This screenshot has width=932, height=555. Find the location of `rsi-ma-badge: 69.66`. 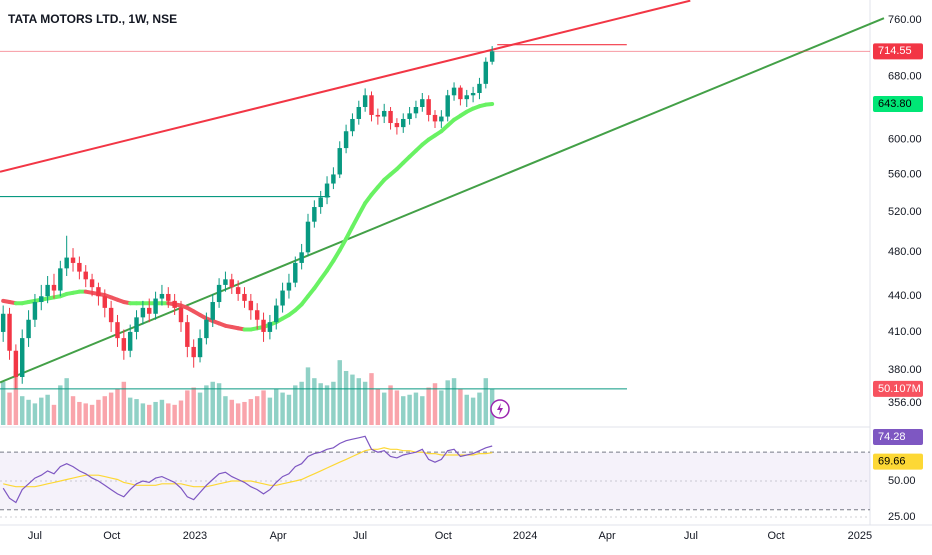

rsi-ma-badge: 69.66 is located at coordinates (892, 462).